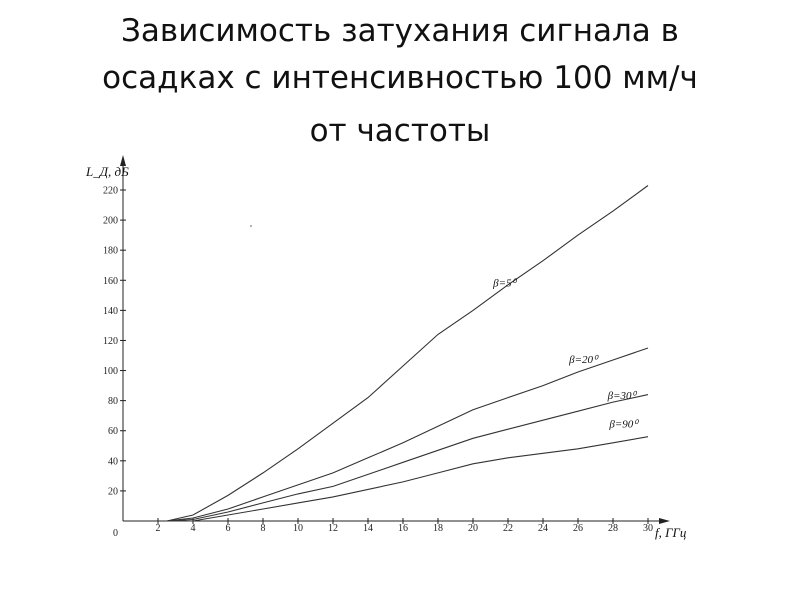 The image size is (800, 600). What do you see at coordinates (400, 78) in the screenshot?
I see `title-line-2: осадках с интенсивностью 100 мм/ч` at bounding box center [400, 78].